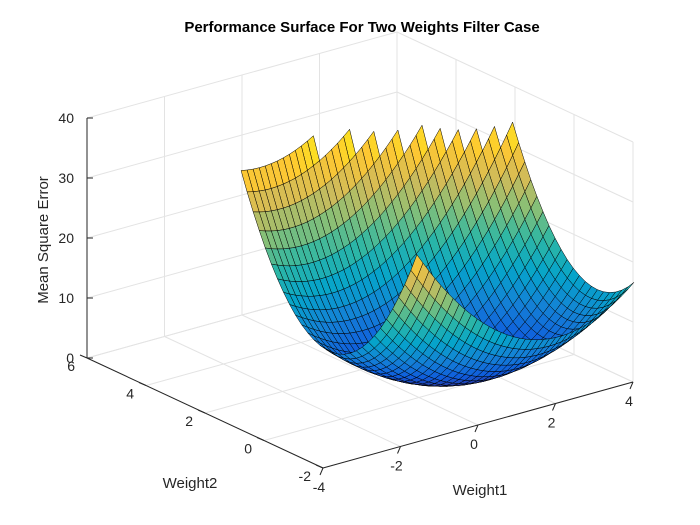 Image resolution: width=700 pixels, height=525 pixels. I want to click on grid-line-y-floor, so click(419, 397).